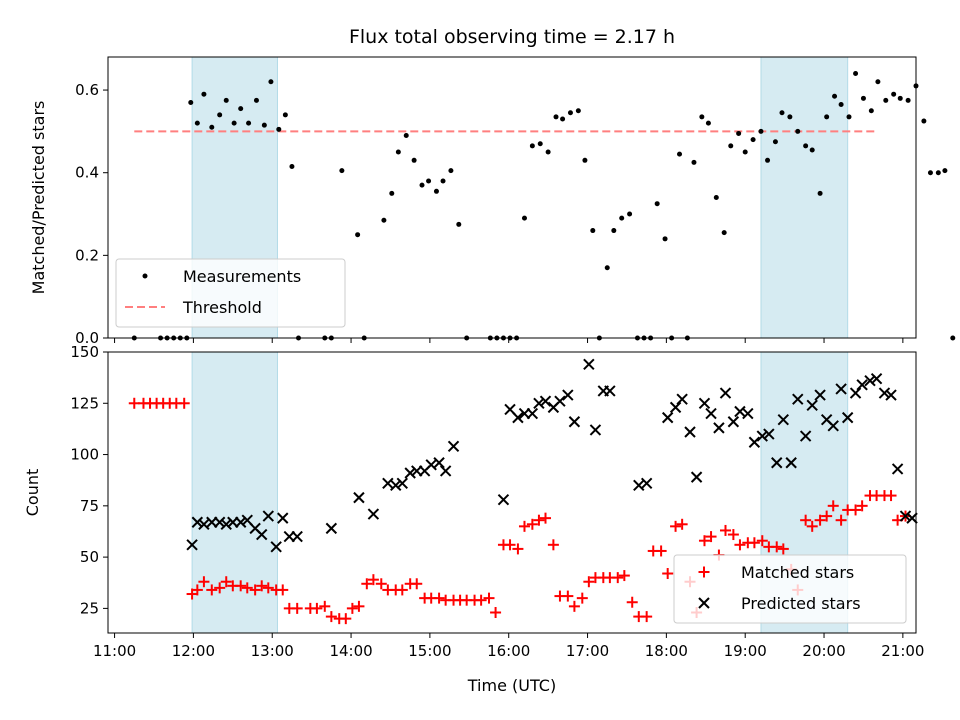  What do you see at coordinates (745, 651) in the screenshot?
I see `x-tick-label: 19:00` at bounding box center [745, 651].